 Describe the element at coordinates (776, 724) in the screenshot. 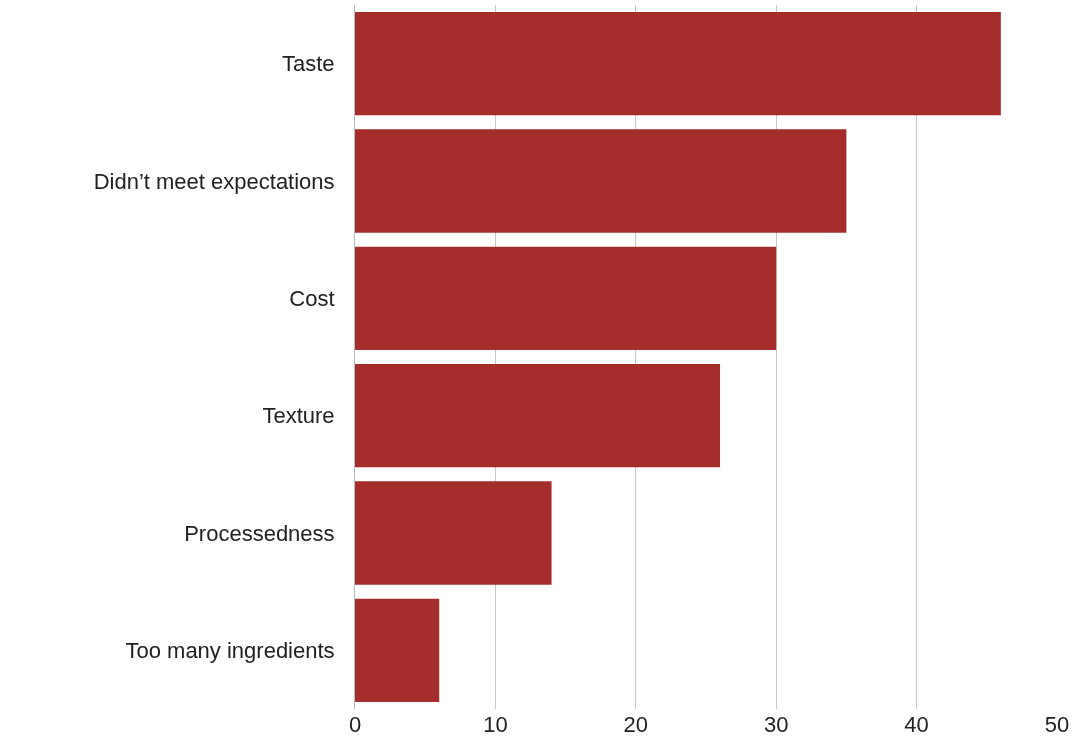

I see `x-tick-label: 30` at that location.